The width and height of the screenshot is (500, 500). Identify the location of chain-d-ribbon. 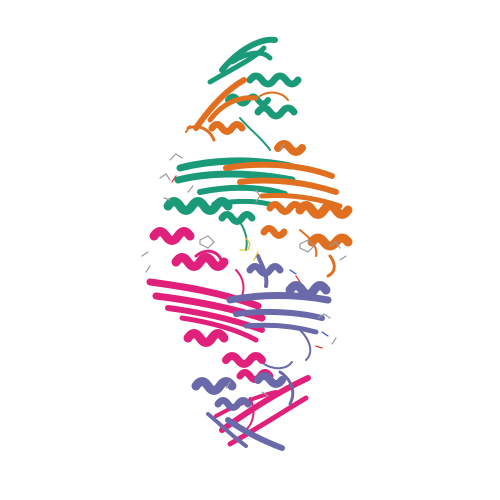
(261, 352).